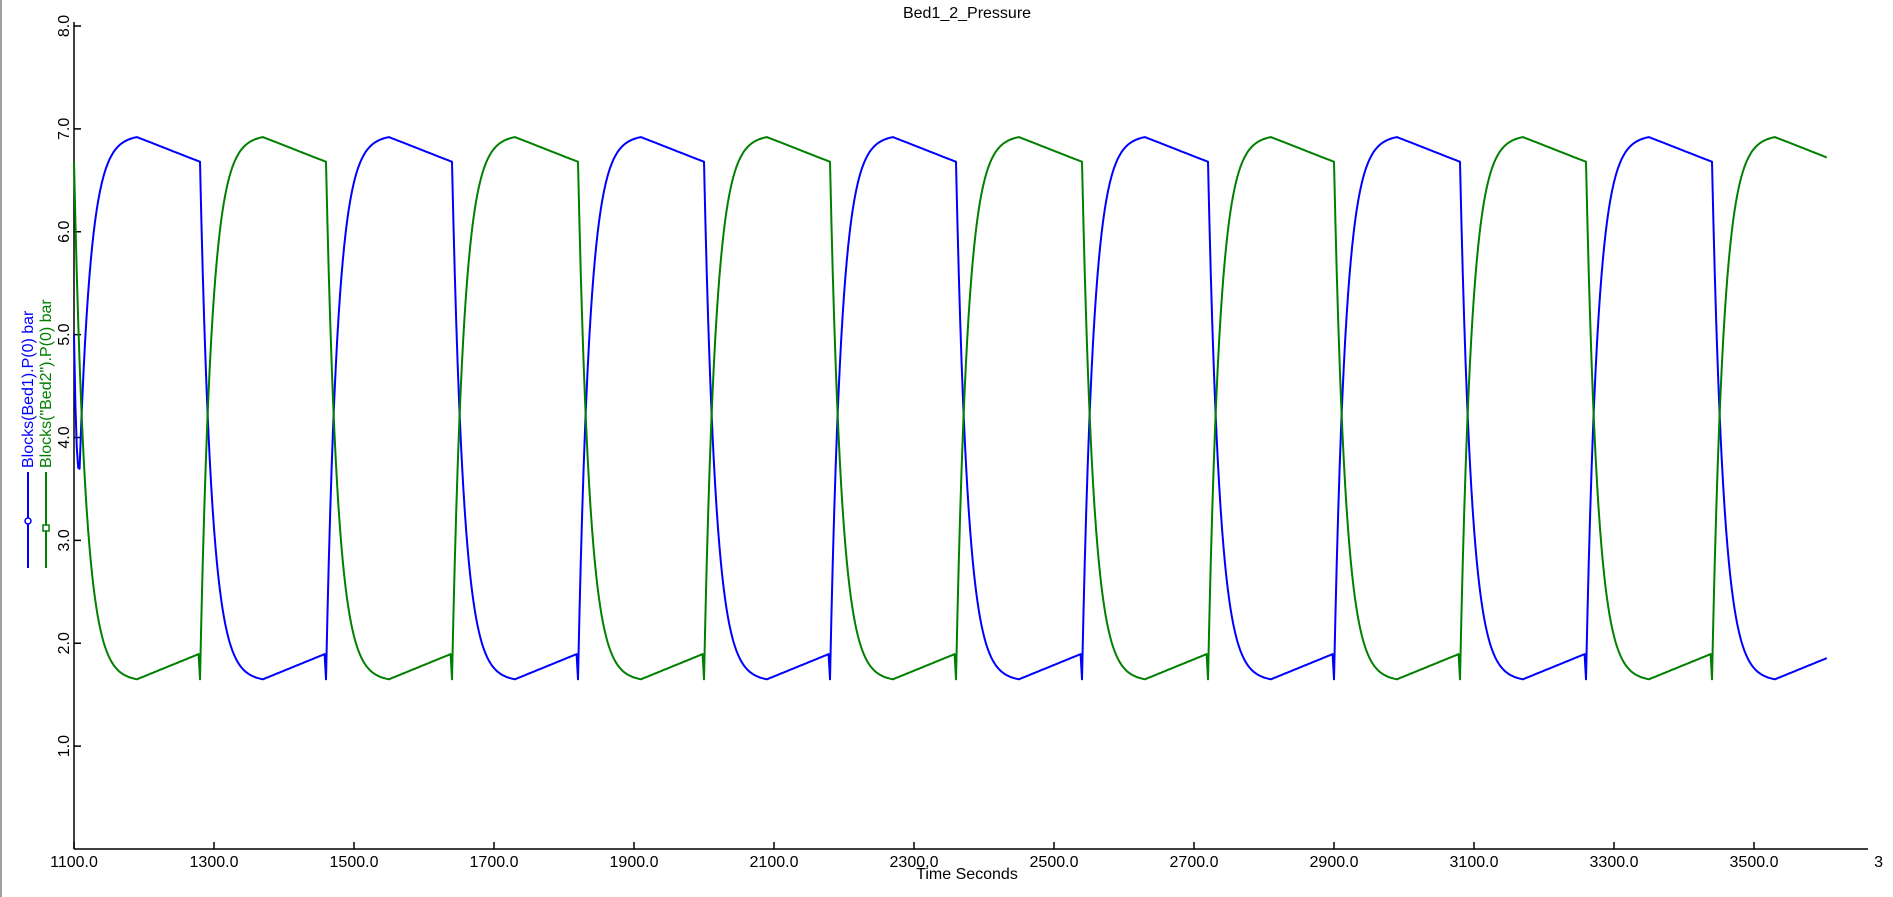  I want to click on x-tick-label: 2300.0, so click(914, 862).